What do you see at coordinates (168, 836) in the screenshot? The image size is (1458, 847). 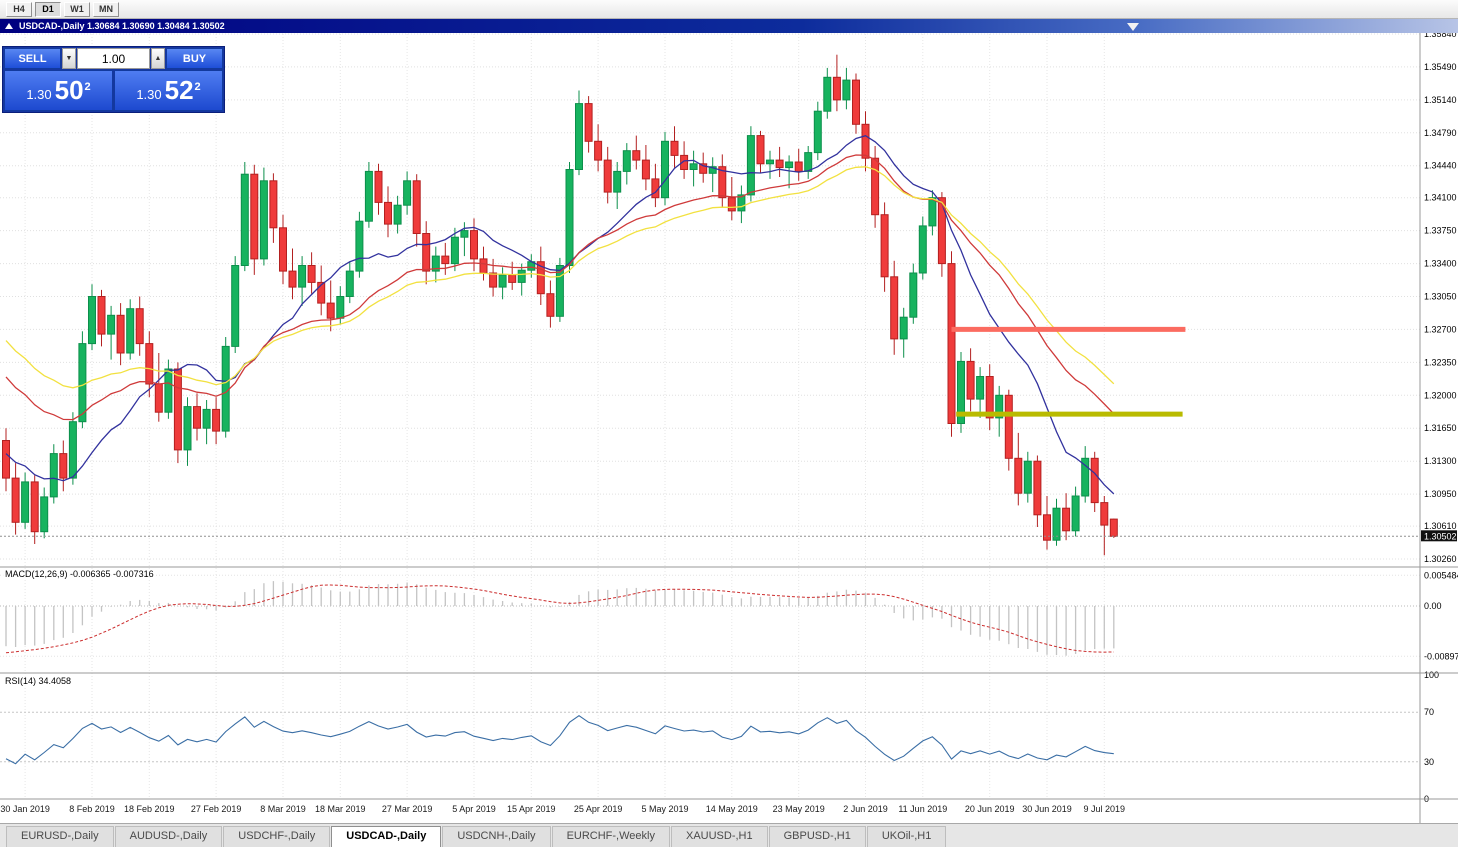 I see `chart-tab-audusd-daily: AUDUSD-,Daily` at bounding box center [168, 836].